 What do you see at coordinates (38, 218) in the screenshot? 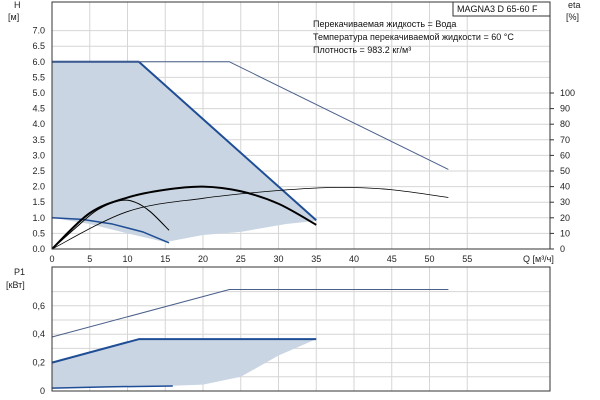
I see `y-tick-label: 1.0` at bounding box center [38, 218].